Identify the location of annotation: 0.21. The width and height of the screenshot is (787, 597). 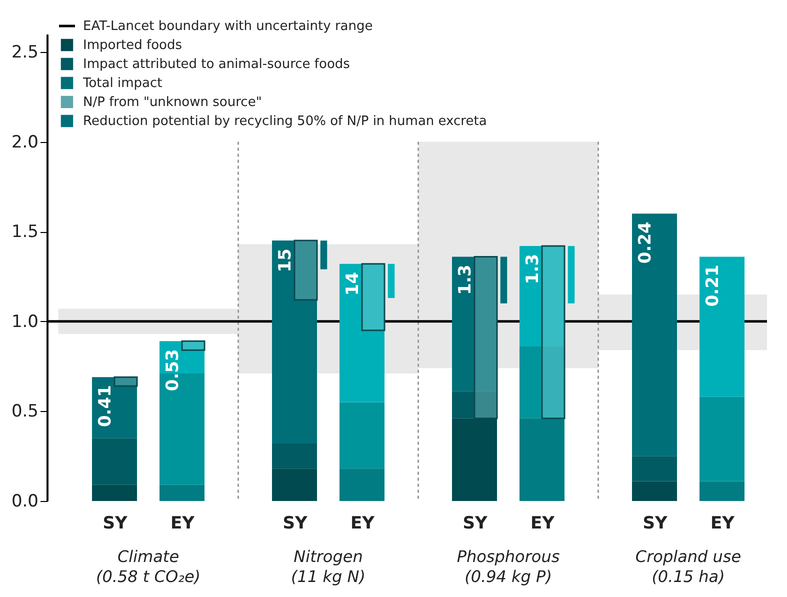
(713, 285).